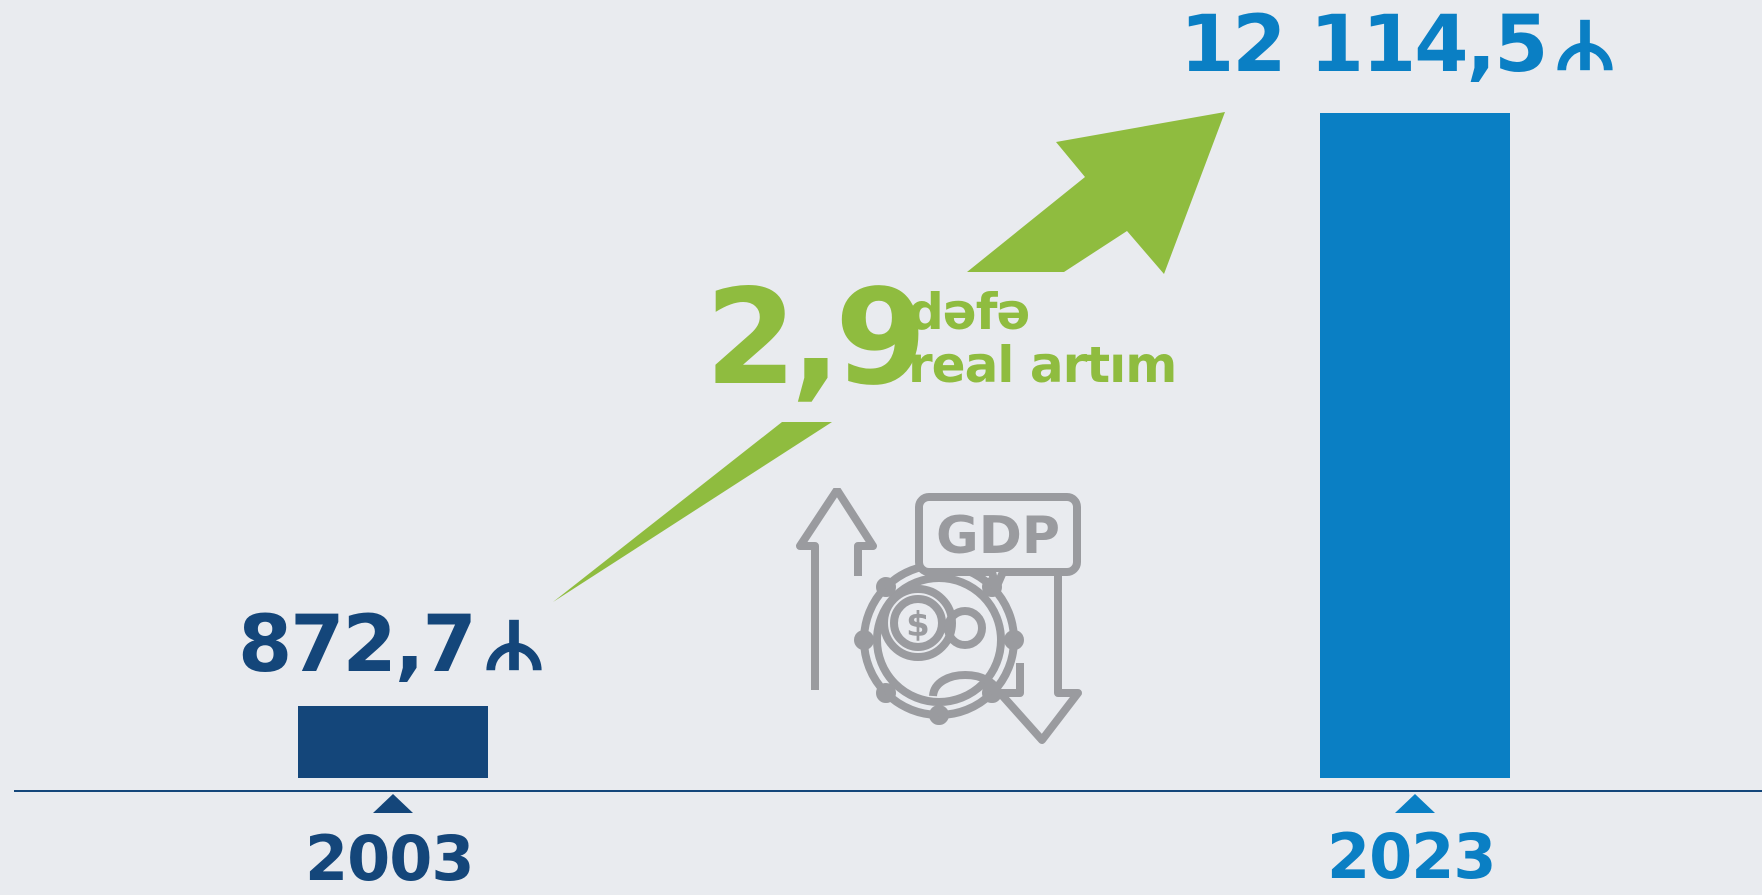 Image resolution: width=1762 pixels, height=895 pixels. What do you see at coordinates (692, 512) in the screenshot?
I see `growth-arrow-wedge` at bounding box center [692, 512].